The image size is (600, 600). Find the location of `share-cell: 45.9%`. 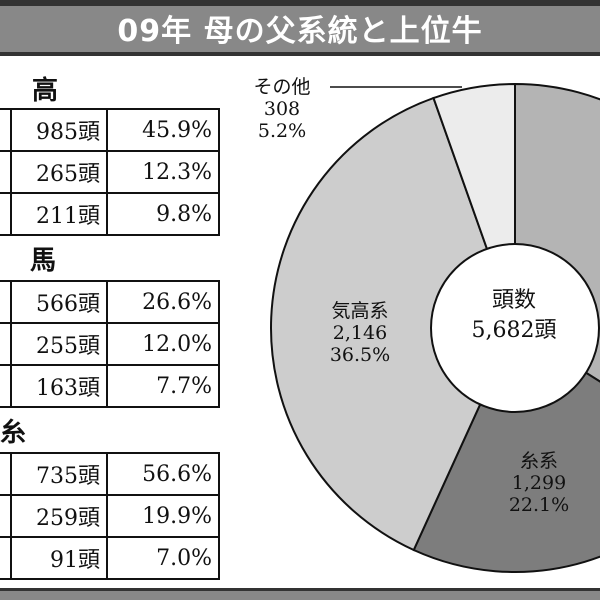

share-cell: 45.9% is located at coordinates (163, 130).